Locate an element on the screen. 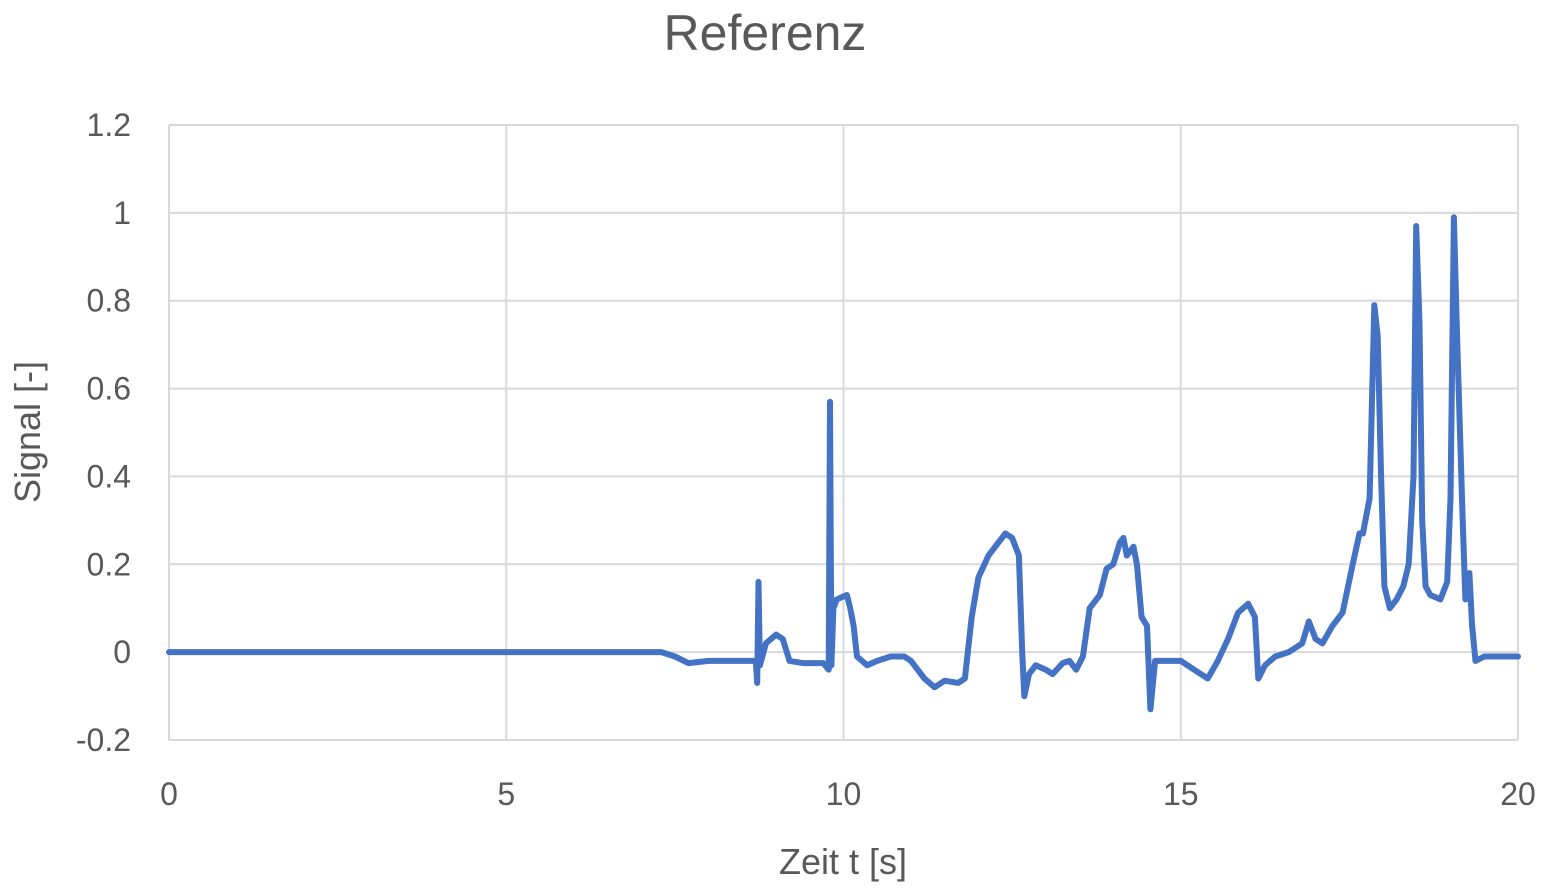  y-tick-label: 0.8 is located at coordinates (109, 301).